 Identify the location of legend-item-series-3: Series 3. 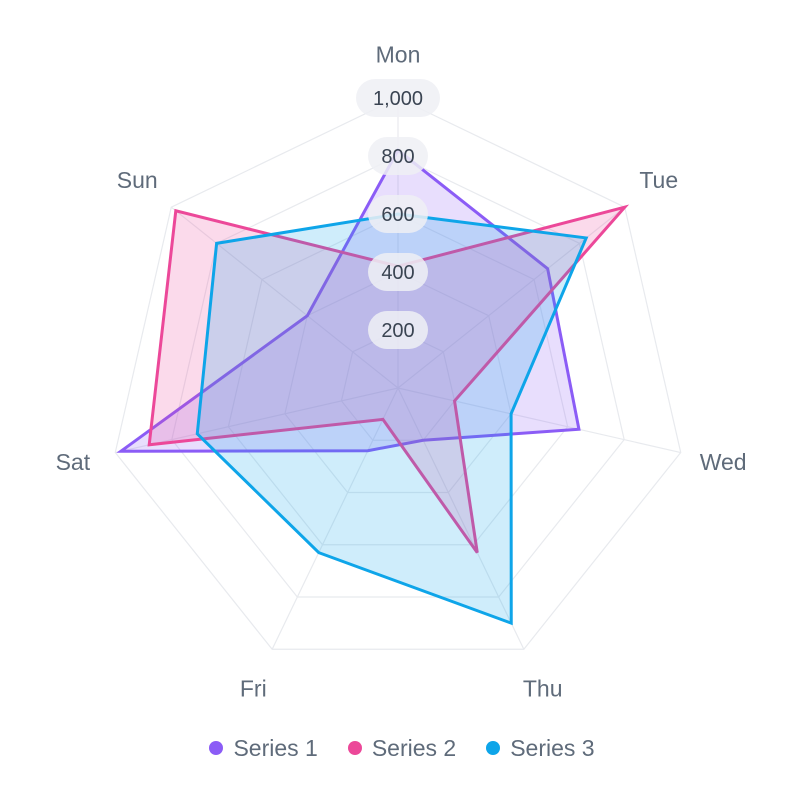
(540, 748).